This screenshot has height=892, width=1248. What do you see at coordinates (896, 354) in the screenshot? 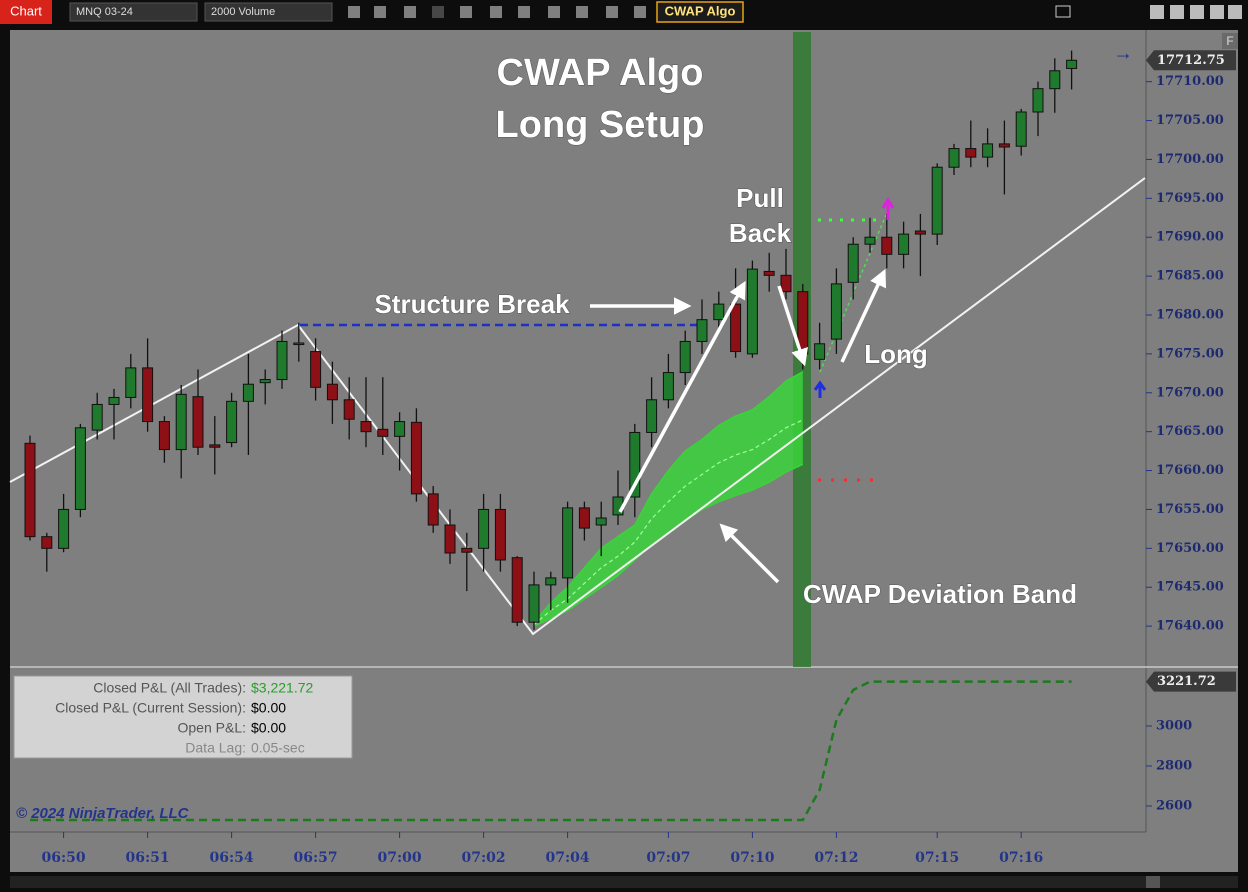
I see `annotation: Long` at bounding box center [896, 354].